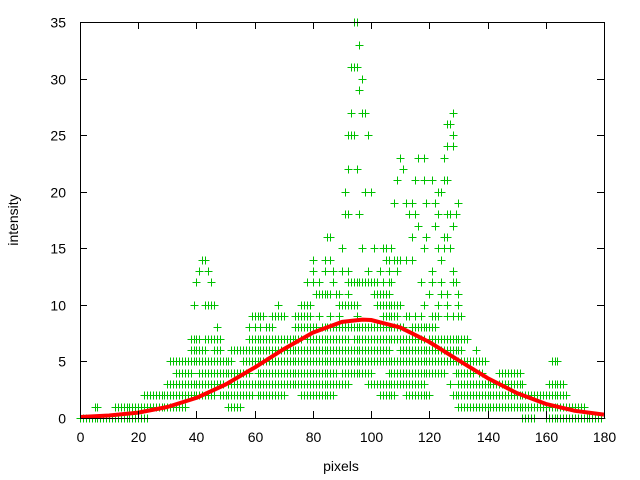 The height and width of the screenshot is (480, 640). What do you see at coordinates (430, 437) in the screenshot?
I see `x-tick-label: 120` at bounding box center [430, 437].